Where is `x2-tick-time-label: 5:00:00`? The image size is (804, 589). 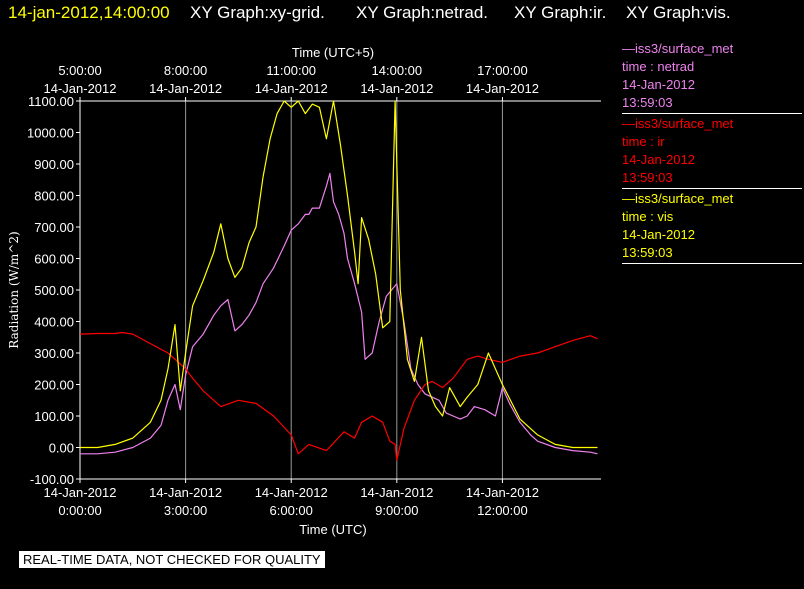 x2-tick-time-label: 5:00:00 is located at coordinates (79, 70).